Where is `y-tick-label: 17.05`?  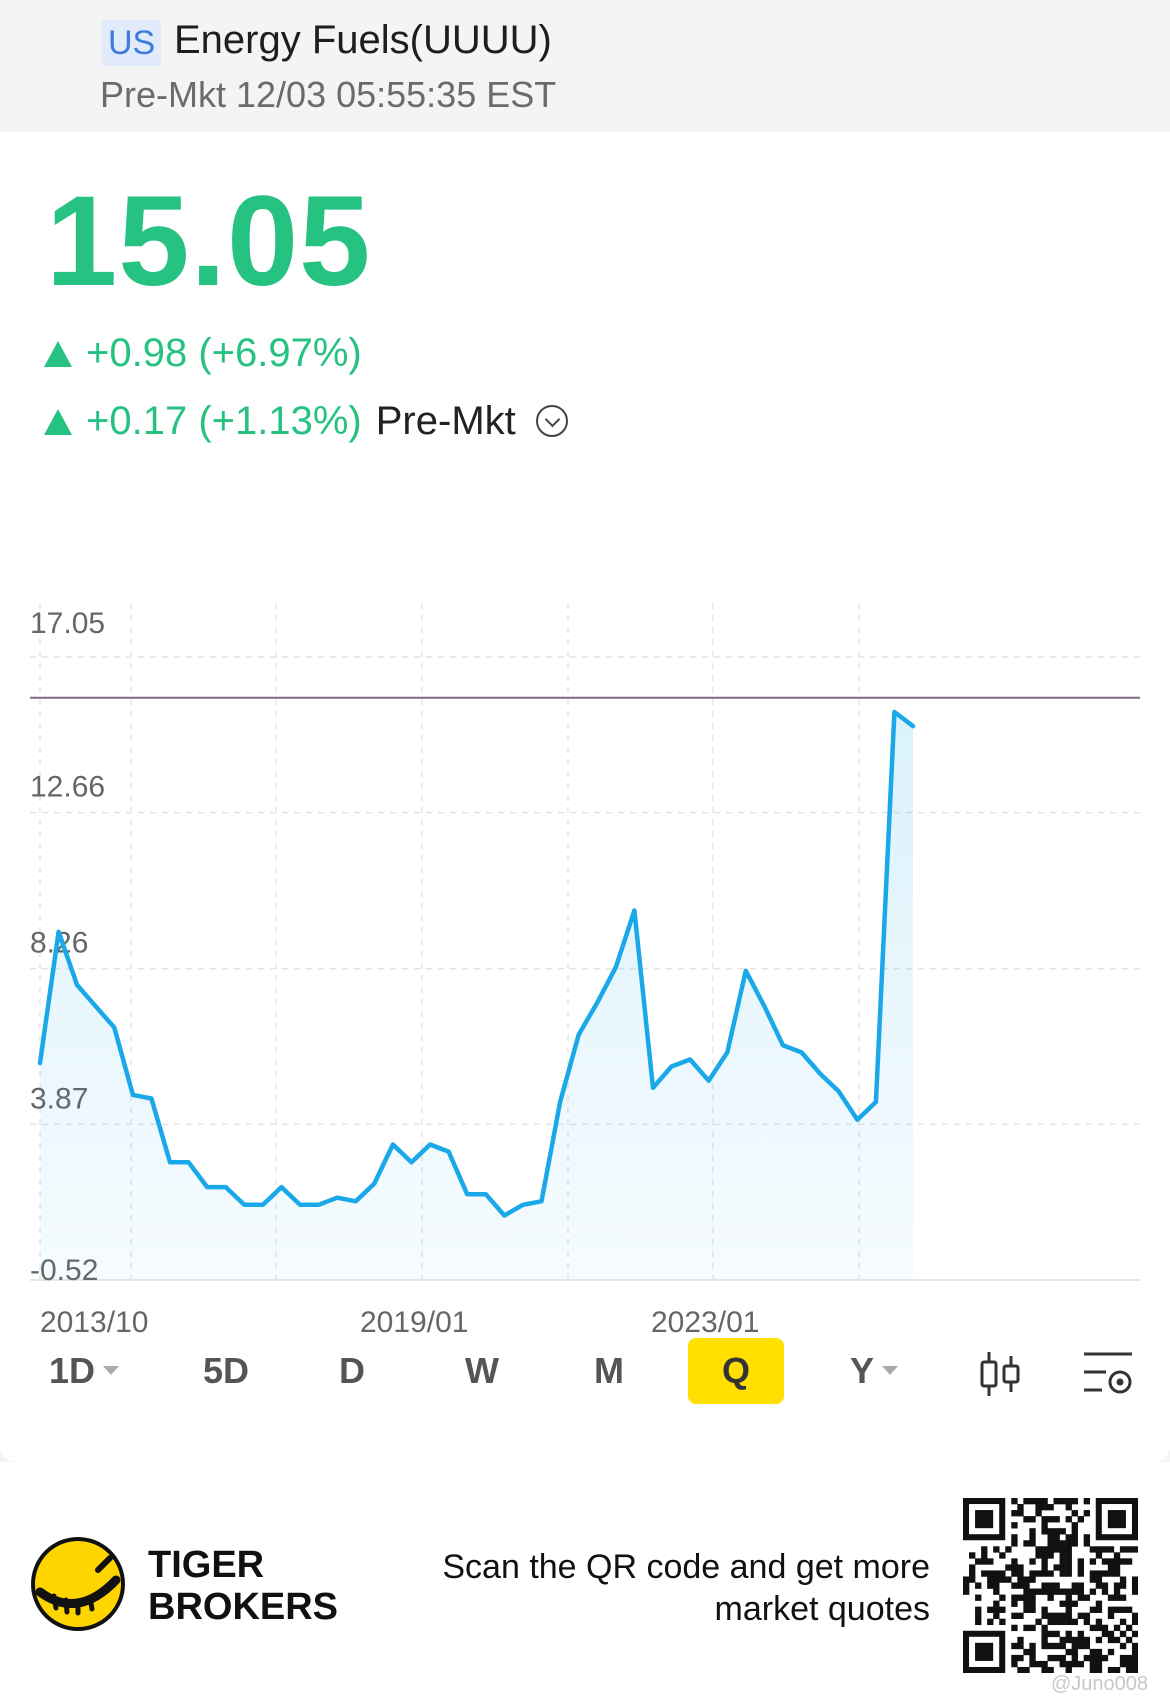
y-tick-label: 17.05 is located at coordinates (67, 623).